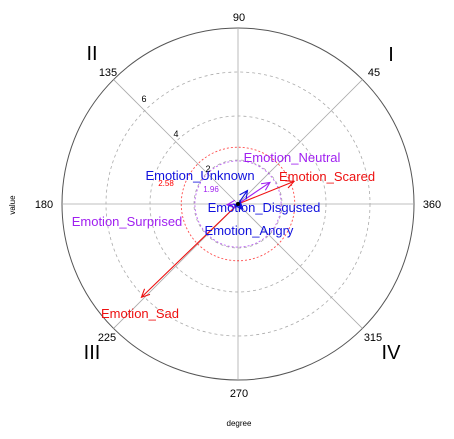 This screenshot has width=454, height=439. Describe the element at coordinates (211, 189) in the screenshot. I see `reference-circle-label: 1.96` at that location.